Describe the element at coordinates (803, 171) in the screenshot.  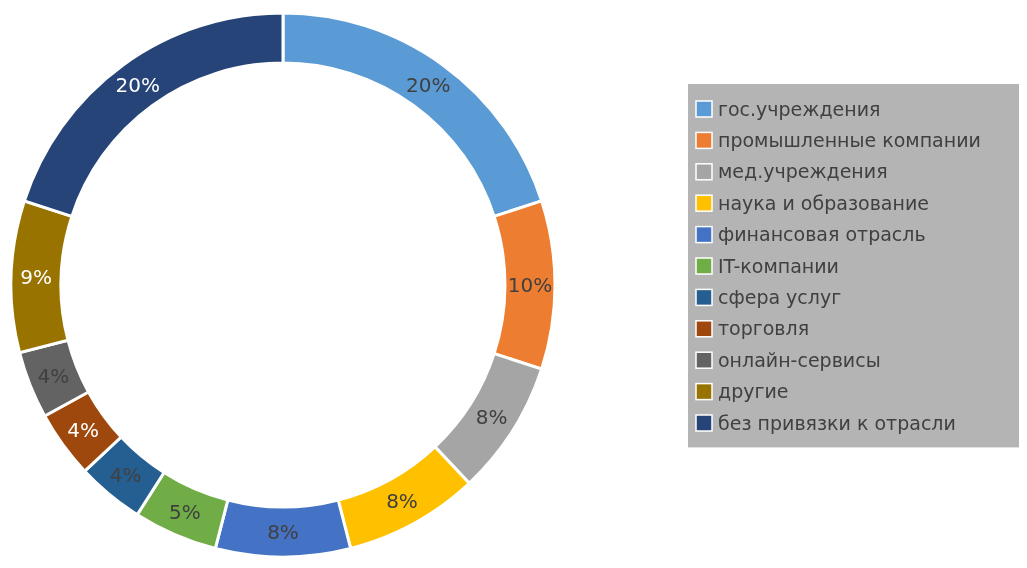
I see `legend-label: мед.учреждения` at that location.